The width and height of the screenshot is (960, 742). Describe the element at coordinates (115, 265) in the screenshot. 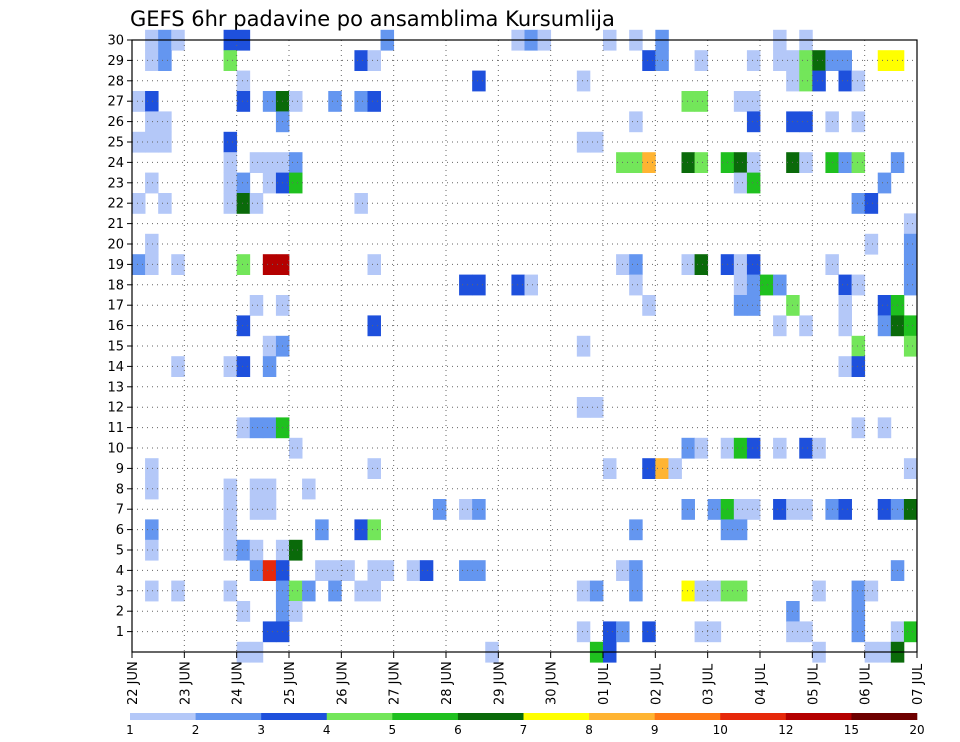

I see `y-tick-label: 19` at that location.